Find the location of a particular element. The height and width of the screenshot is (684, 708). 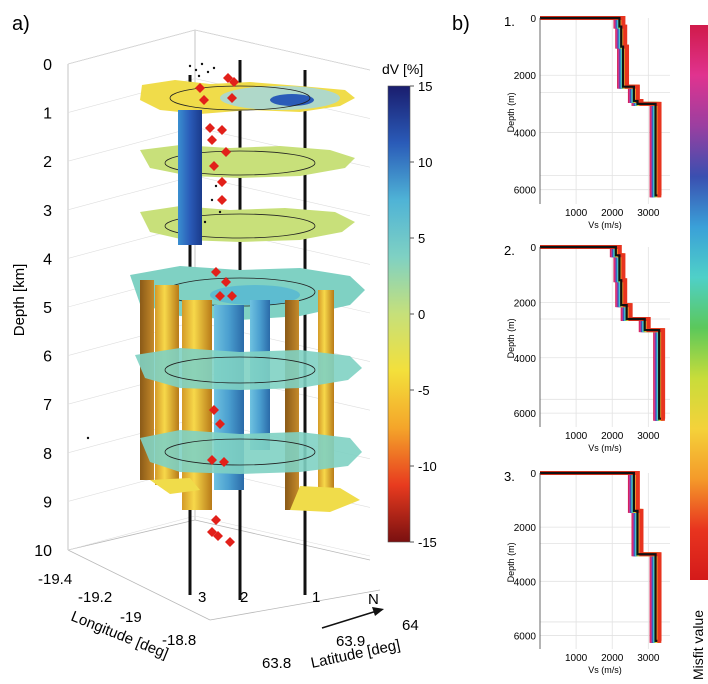

depth-axis-title: Depth [km] is located at coordinates (19, 300).